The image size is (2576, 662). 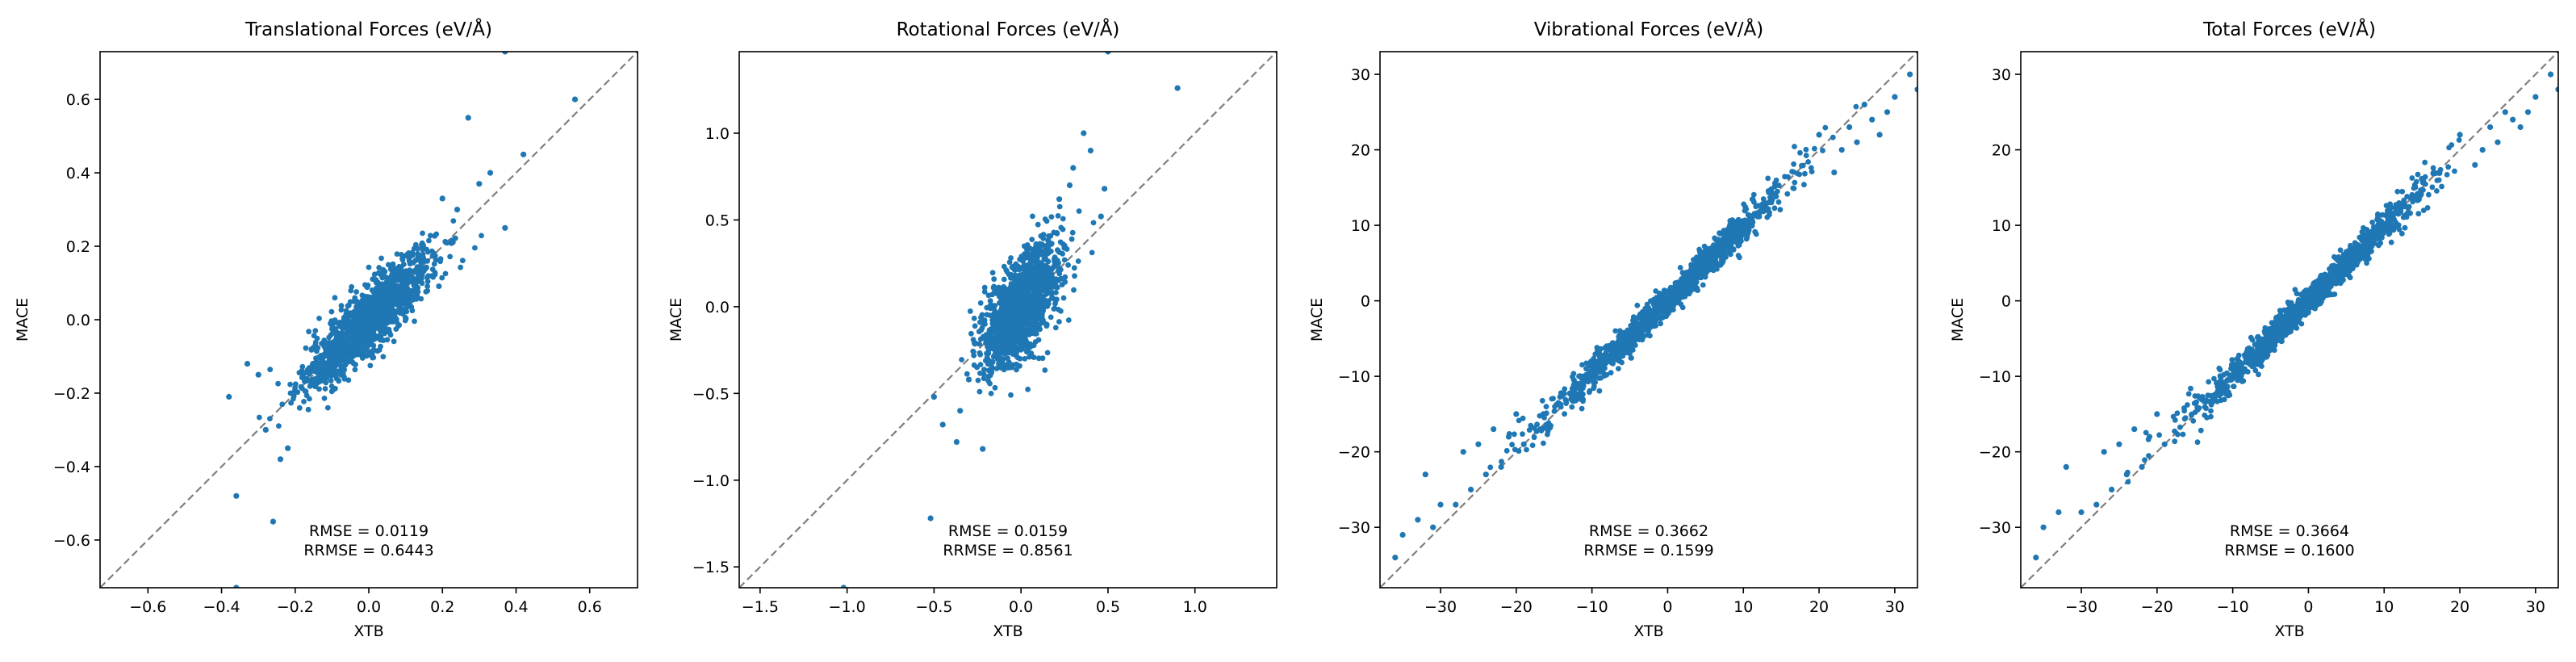 What do you see at coordinates (1360, 226) in the screenshot?
I see `y-tick-label: 10` at bounding box center [1360, 226].